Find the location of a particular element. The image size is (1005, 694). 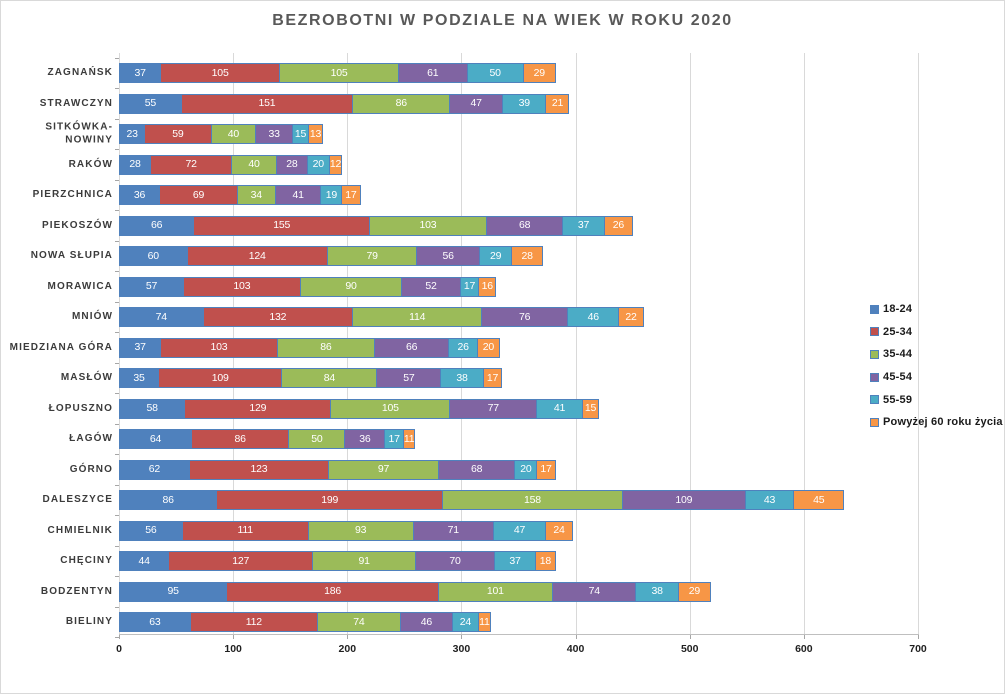

bar-value-label: 58 is located at coordinates (152, 408).